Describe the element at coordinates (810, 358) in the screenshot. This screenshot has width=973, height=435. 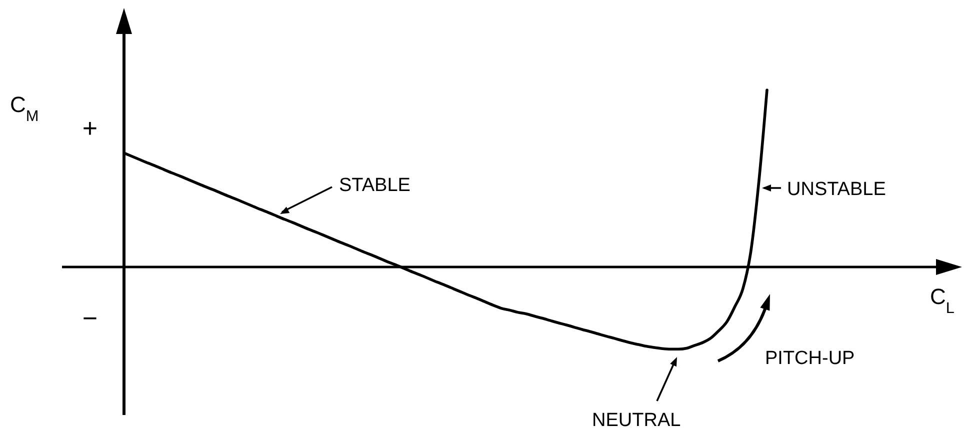
I see `annotation: PITCH-UP` at that location.